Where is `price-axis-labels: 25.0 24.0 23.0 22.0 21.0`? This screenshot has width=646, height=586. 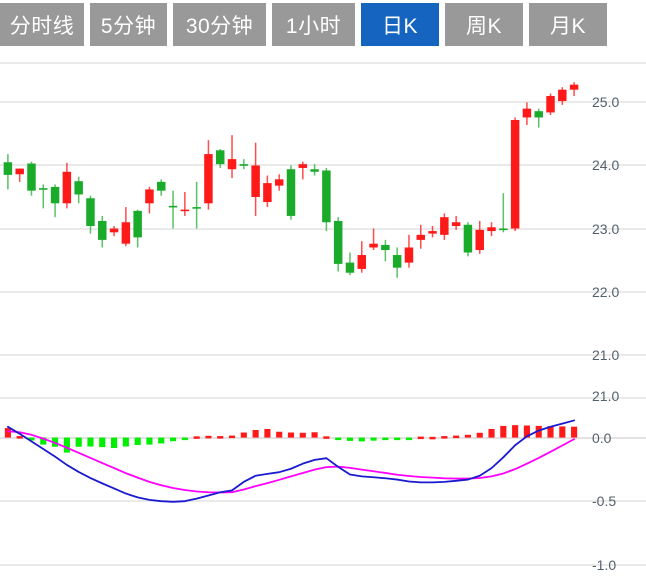
price-axis-labels: 25.0 24.0 23.0 22.0 21.0 is located at coordinates (605, 228).